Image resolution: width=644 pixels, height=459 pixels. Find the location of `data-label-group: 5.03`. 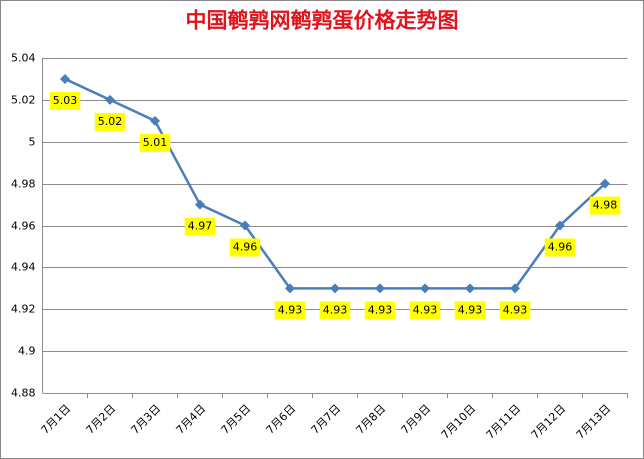

data-label-group: 5.03 is located at coordinates (65, 100).